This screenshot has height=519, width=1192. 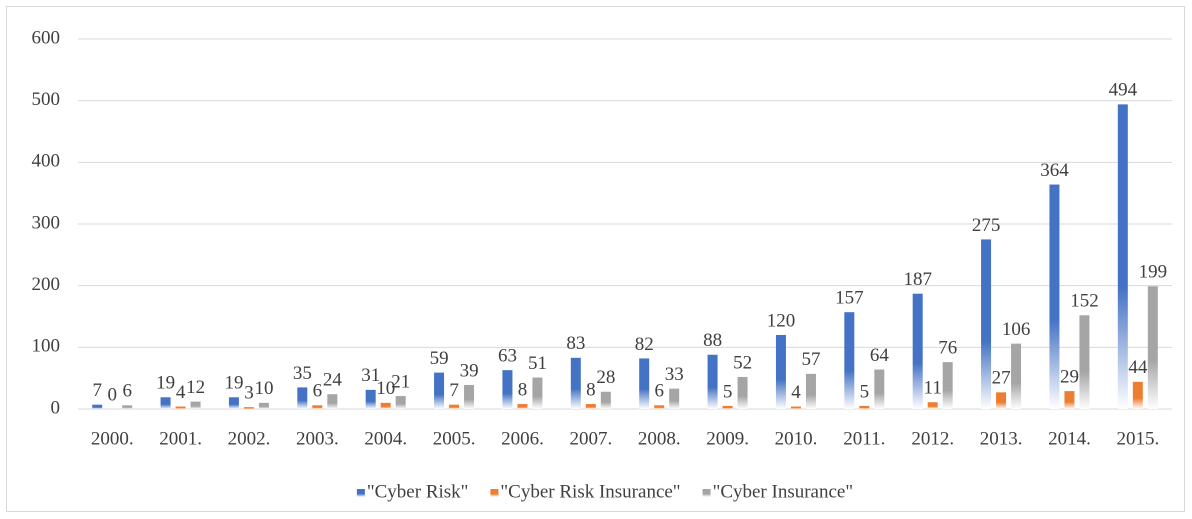 I want to click on data-label: 82, so click(x=644, y=344).